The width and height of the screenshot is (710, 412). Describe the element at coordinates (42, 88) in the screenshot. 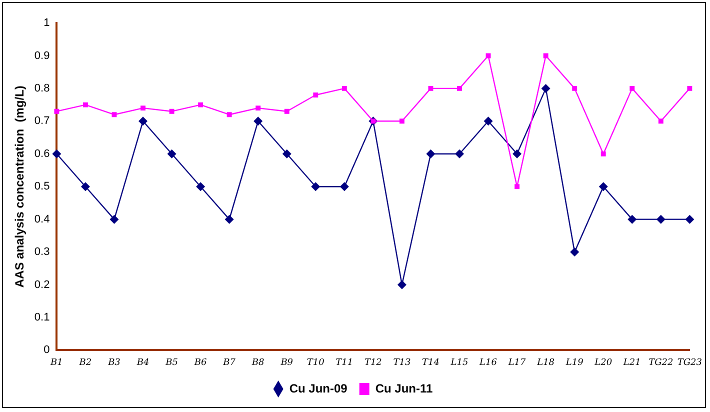

I see `y-tick-label: 0.8` at that location.